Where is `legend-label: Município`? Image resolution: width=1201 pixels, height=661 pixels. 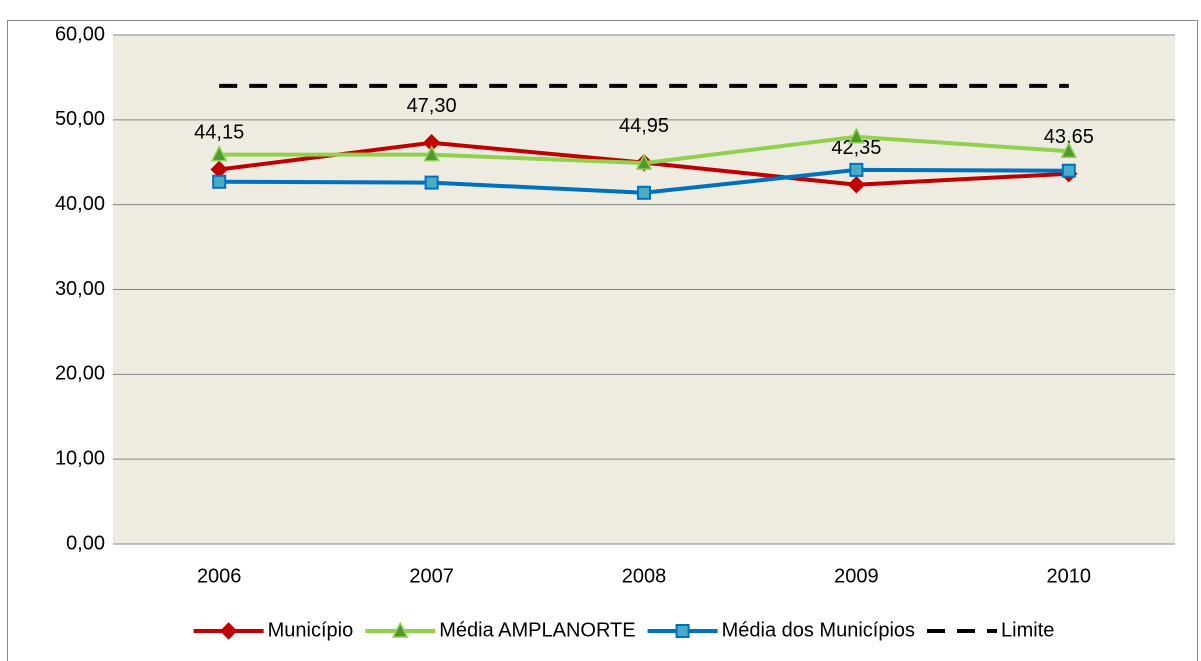
legend-label: Município is located at coordinates (311, 630).